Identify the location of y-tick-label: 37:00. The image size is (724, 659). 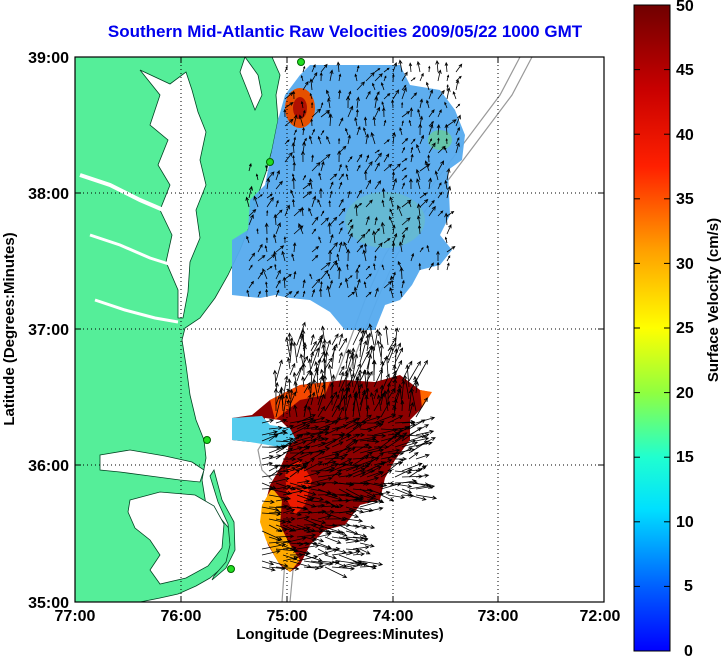
(48, 330).